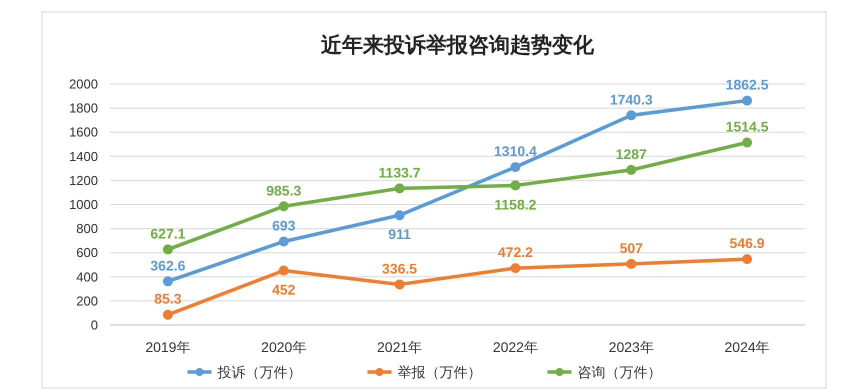 The image size is (848, 391). What do you see at coordinates (632, 154) in the screenshot?
I see `data-label: 1287` at bounding box center [632, 154].